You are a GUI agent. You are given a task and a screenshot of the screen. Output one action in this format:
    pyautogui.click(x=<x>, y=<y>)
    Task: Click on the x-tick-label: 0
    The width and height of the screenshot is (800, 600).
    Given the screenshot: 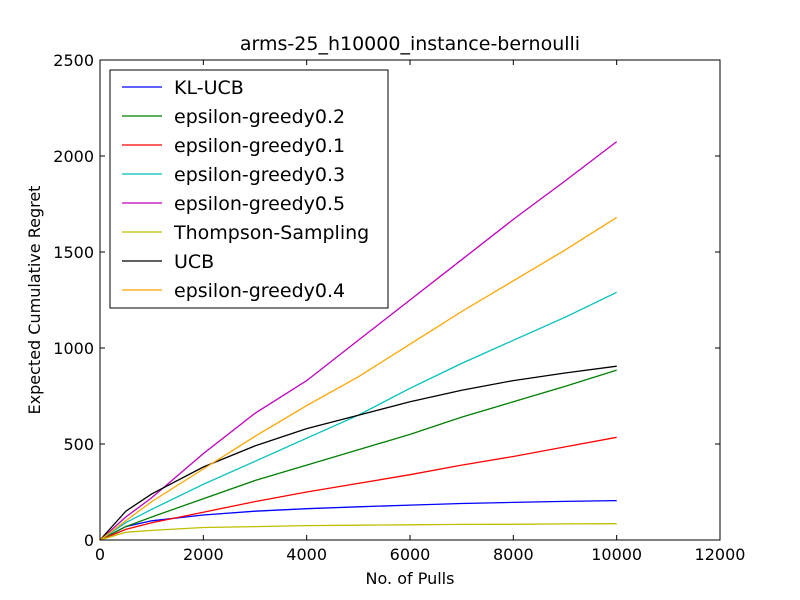 What is the action you would take?
    pyautogui.click(x=100, y=554)
    